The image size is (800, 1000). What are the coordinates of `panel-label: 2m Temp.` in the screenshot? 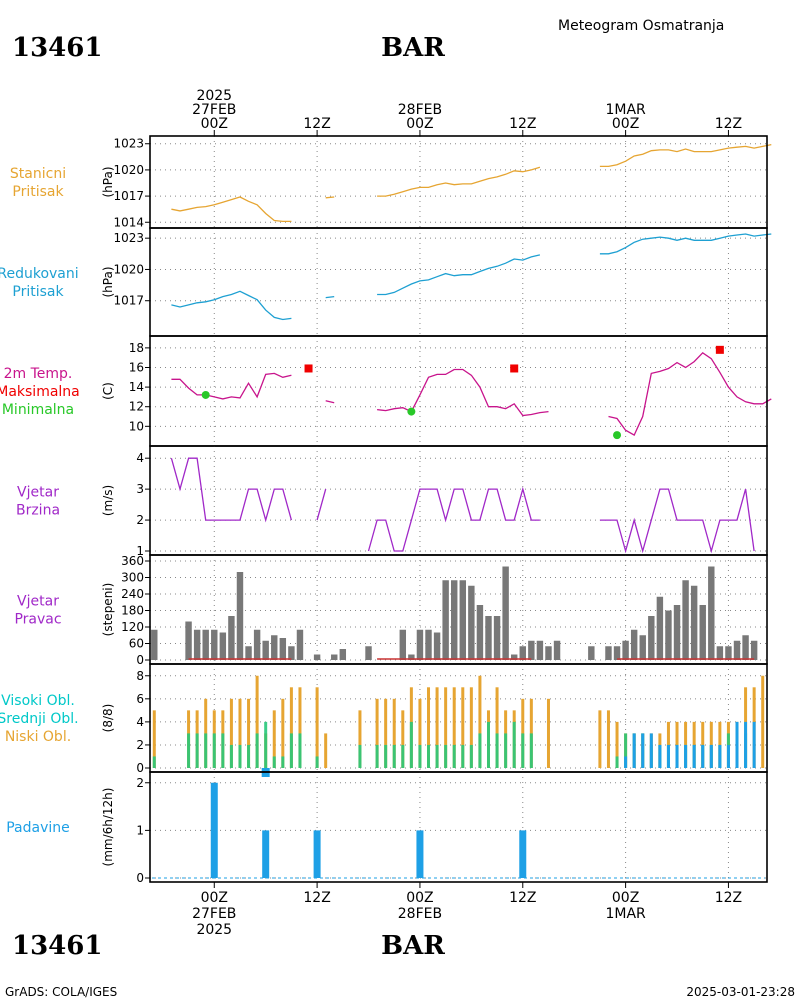 It's located at (38, 374).